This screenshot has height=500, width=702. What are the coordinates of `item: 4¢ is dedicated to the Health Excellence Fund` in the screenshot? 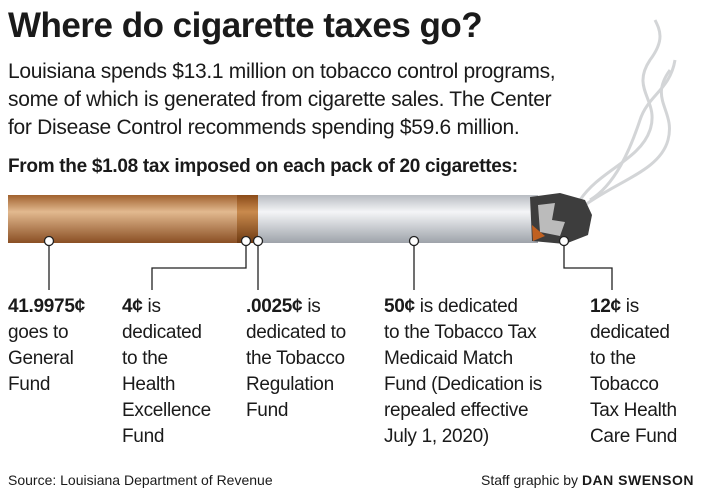 It's located at (166, 372).